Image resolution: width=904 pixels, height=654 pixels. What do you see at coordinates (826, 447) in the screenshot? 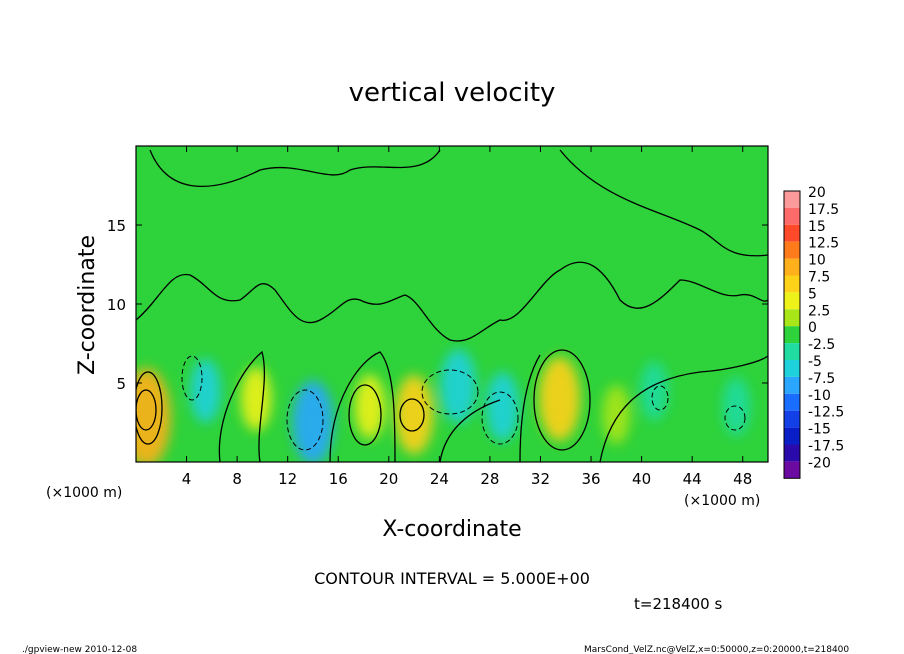
I see `colorbar-label: -17.5` at bounding box center [826, 447].